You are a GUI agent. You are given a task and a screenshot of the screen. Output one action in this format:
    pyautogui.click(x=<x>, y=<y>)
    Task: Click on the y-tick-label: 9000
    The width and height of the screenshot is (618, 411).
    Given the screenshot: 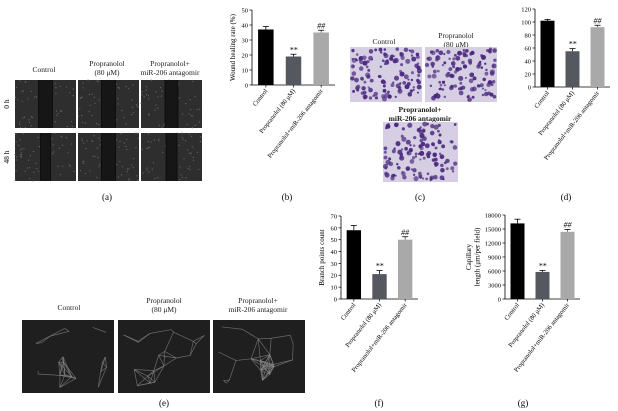 What is the action you would take?
    pyautogui.click(x=494, y=257)
    